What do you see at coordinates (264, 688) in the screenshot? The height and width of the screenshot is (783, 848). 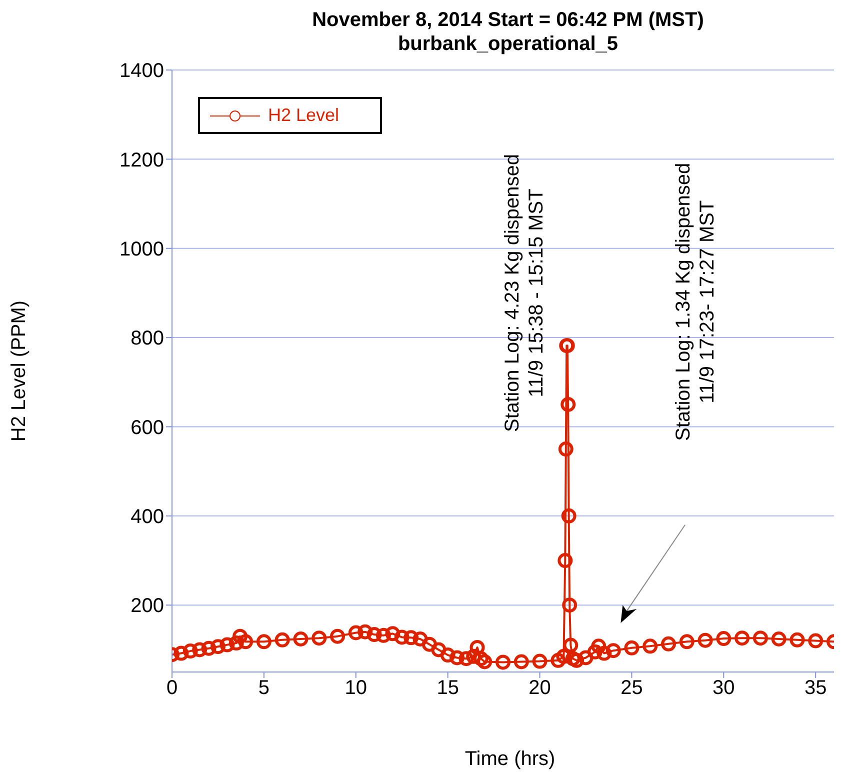 I see `x-tick-label: 5` at bounding box center [264, 688].